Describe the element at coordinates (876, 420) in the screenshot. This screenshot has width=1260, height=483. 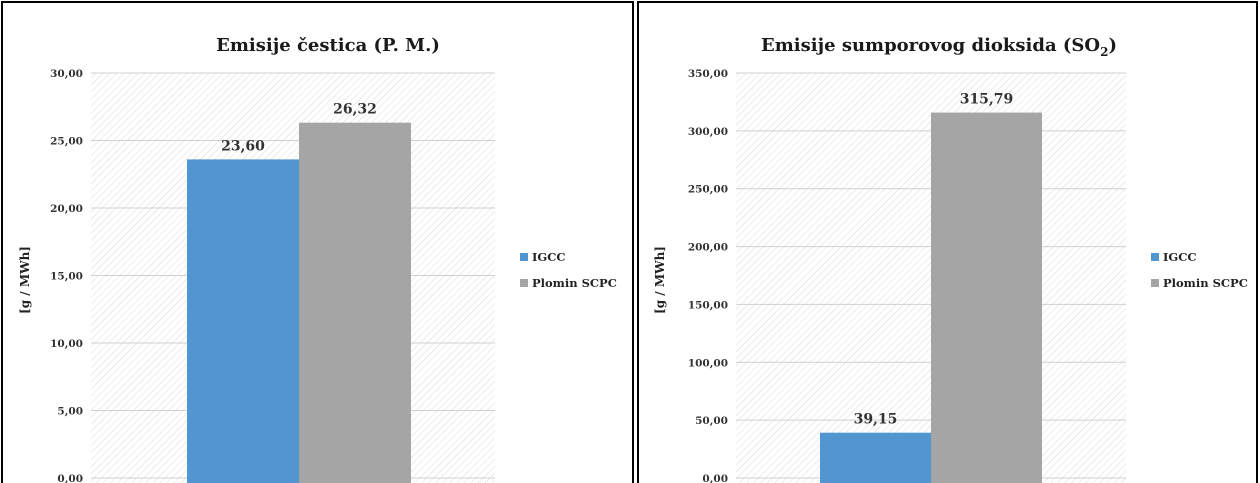
I see `data-label: 39,15` at that location.